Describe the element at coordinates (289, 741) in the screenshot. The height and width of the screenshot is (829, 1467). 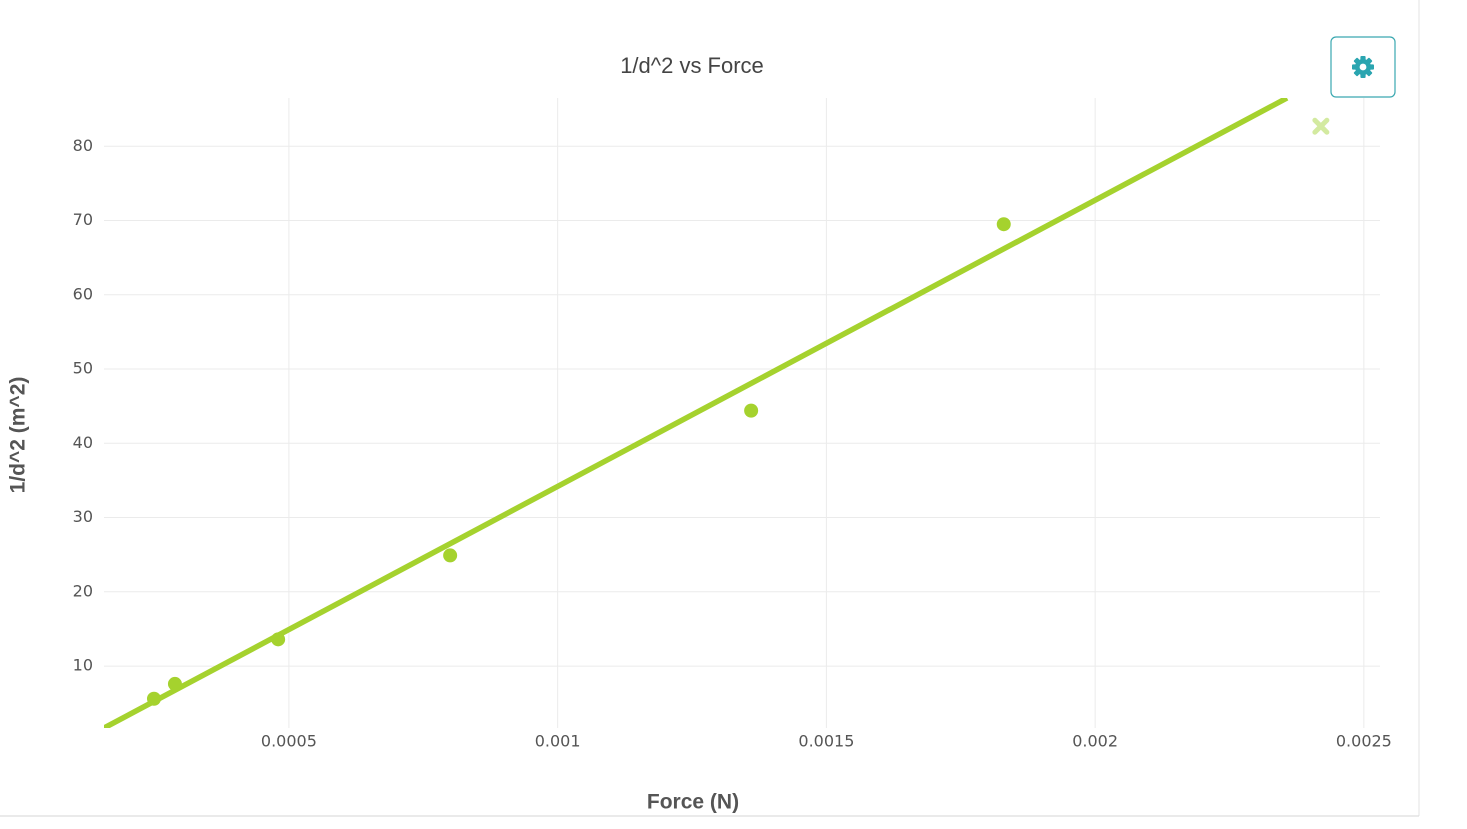
I see `x-tick-label: 0.0005` at that location.